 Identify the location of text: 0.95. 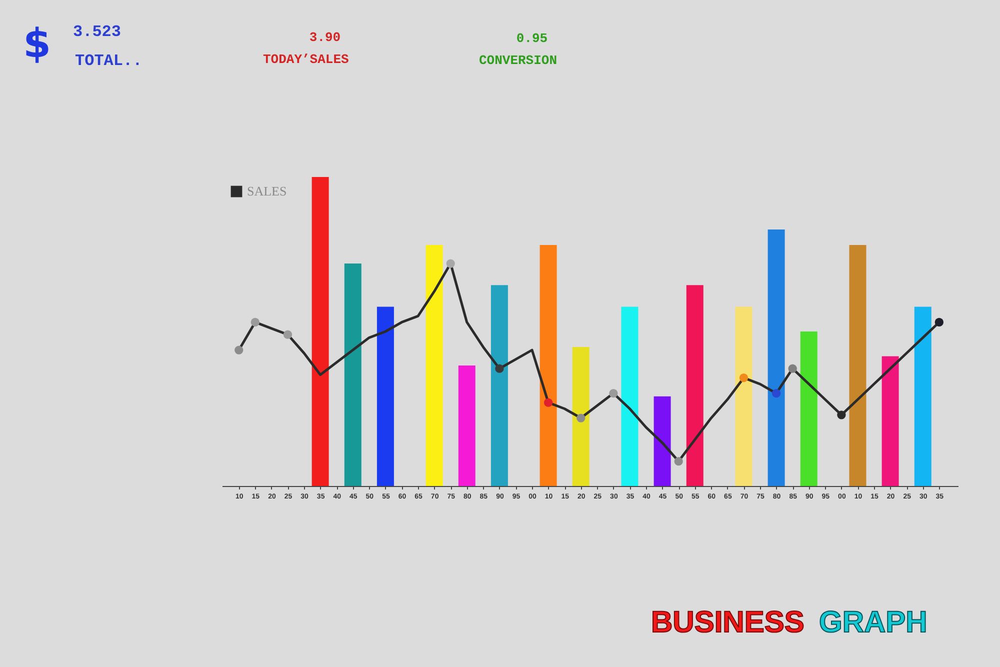
(532, 38).